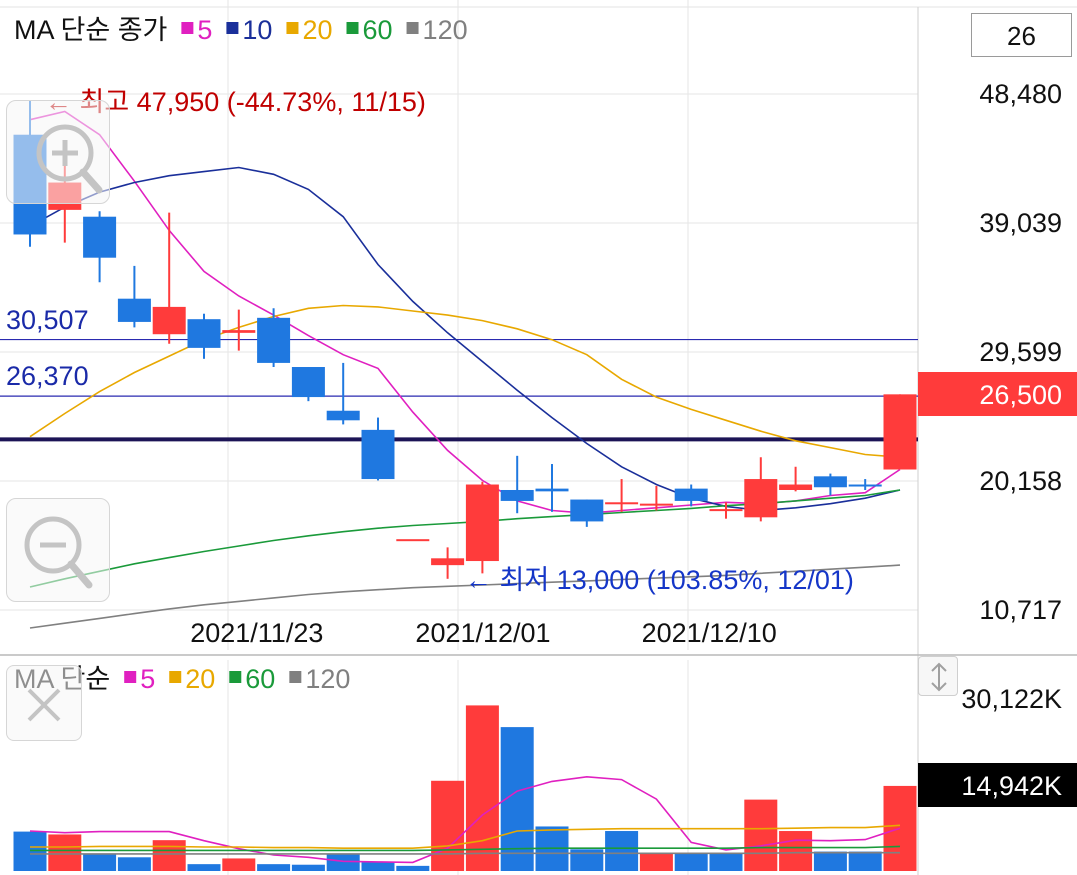 The width and height of the screenshot is (1077, 875). I want to click on y-tick-label: 48,480, so click(1020, 94).